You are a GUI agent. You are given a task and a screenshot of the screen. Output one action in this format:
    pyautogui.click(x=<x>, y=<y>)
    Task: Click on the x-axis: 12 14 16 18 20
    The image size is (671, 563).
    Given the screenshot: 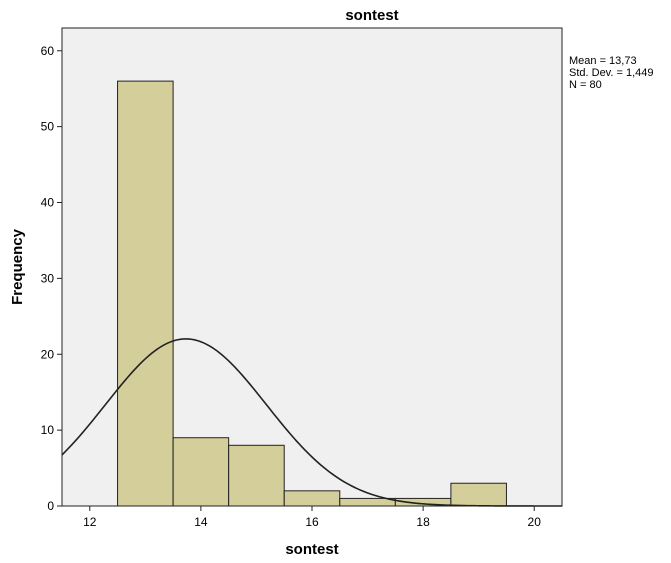 What is the action you would take?
    pyautogui.click(x=312, y=517)
    